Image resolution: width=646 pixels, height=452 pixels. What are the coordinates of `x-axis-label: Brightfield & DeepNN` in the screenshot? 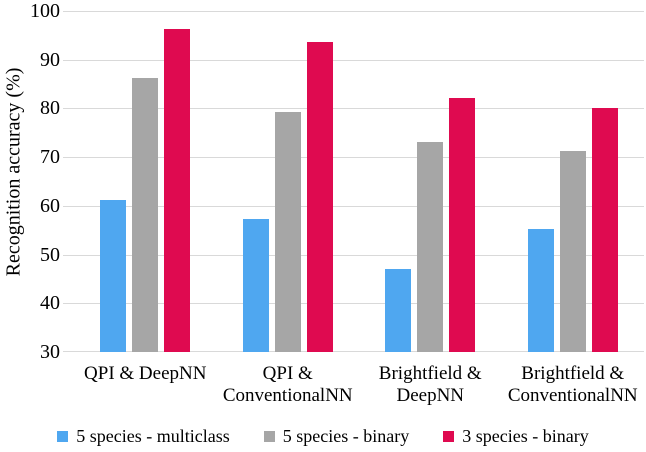 It's located at (430, 385).